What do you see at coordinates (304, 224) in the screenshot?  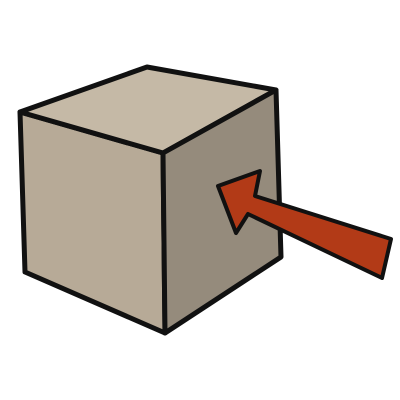 I see `red-arrow` at bounding box center [304, 224].